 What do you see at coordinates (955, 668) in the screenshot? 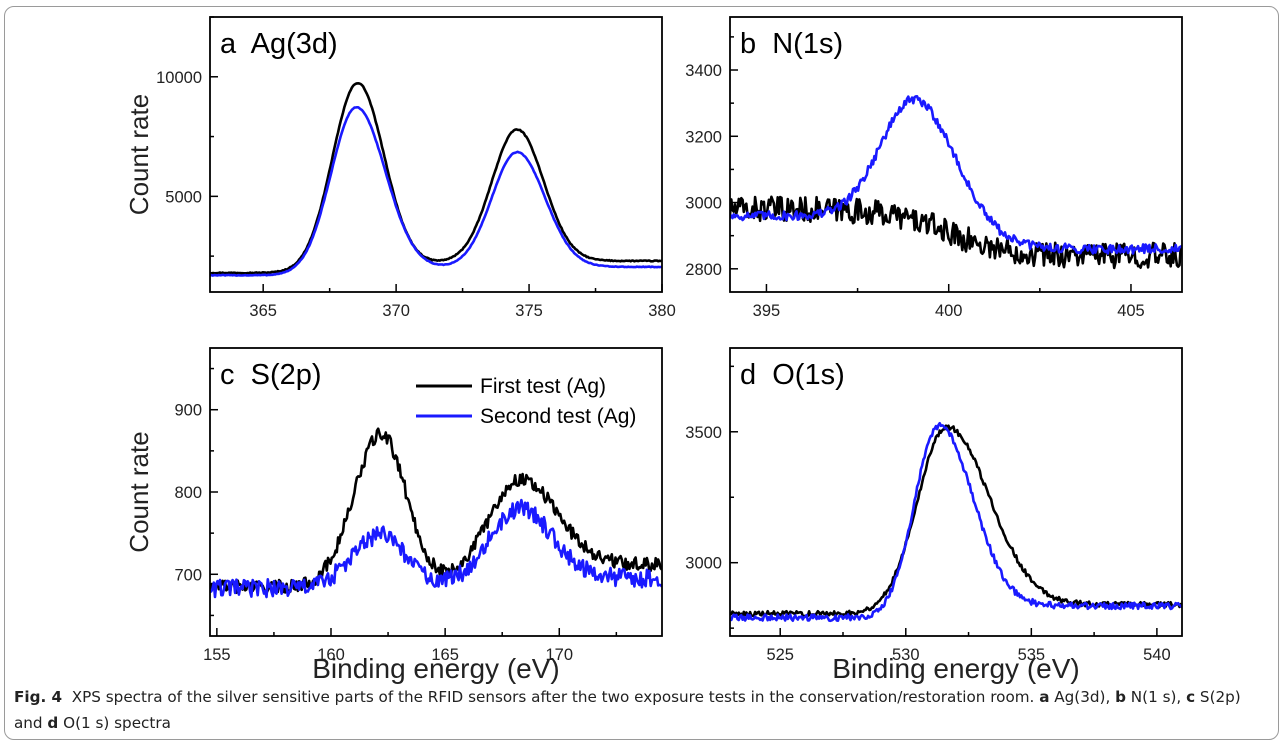
I see `x-axis-label-d: Binding energy (eV)` at bounding box center [955, 668].